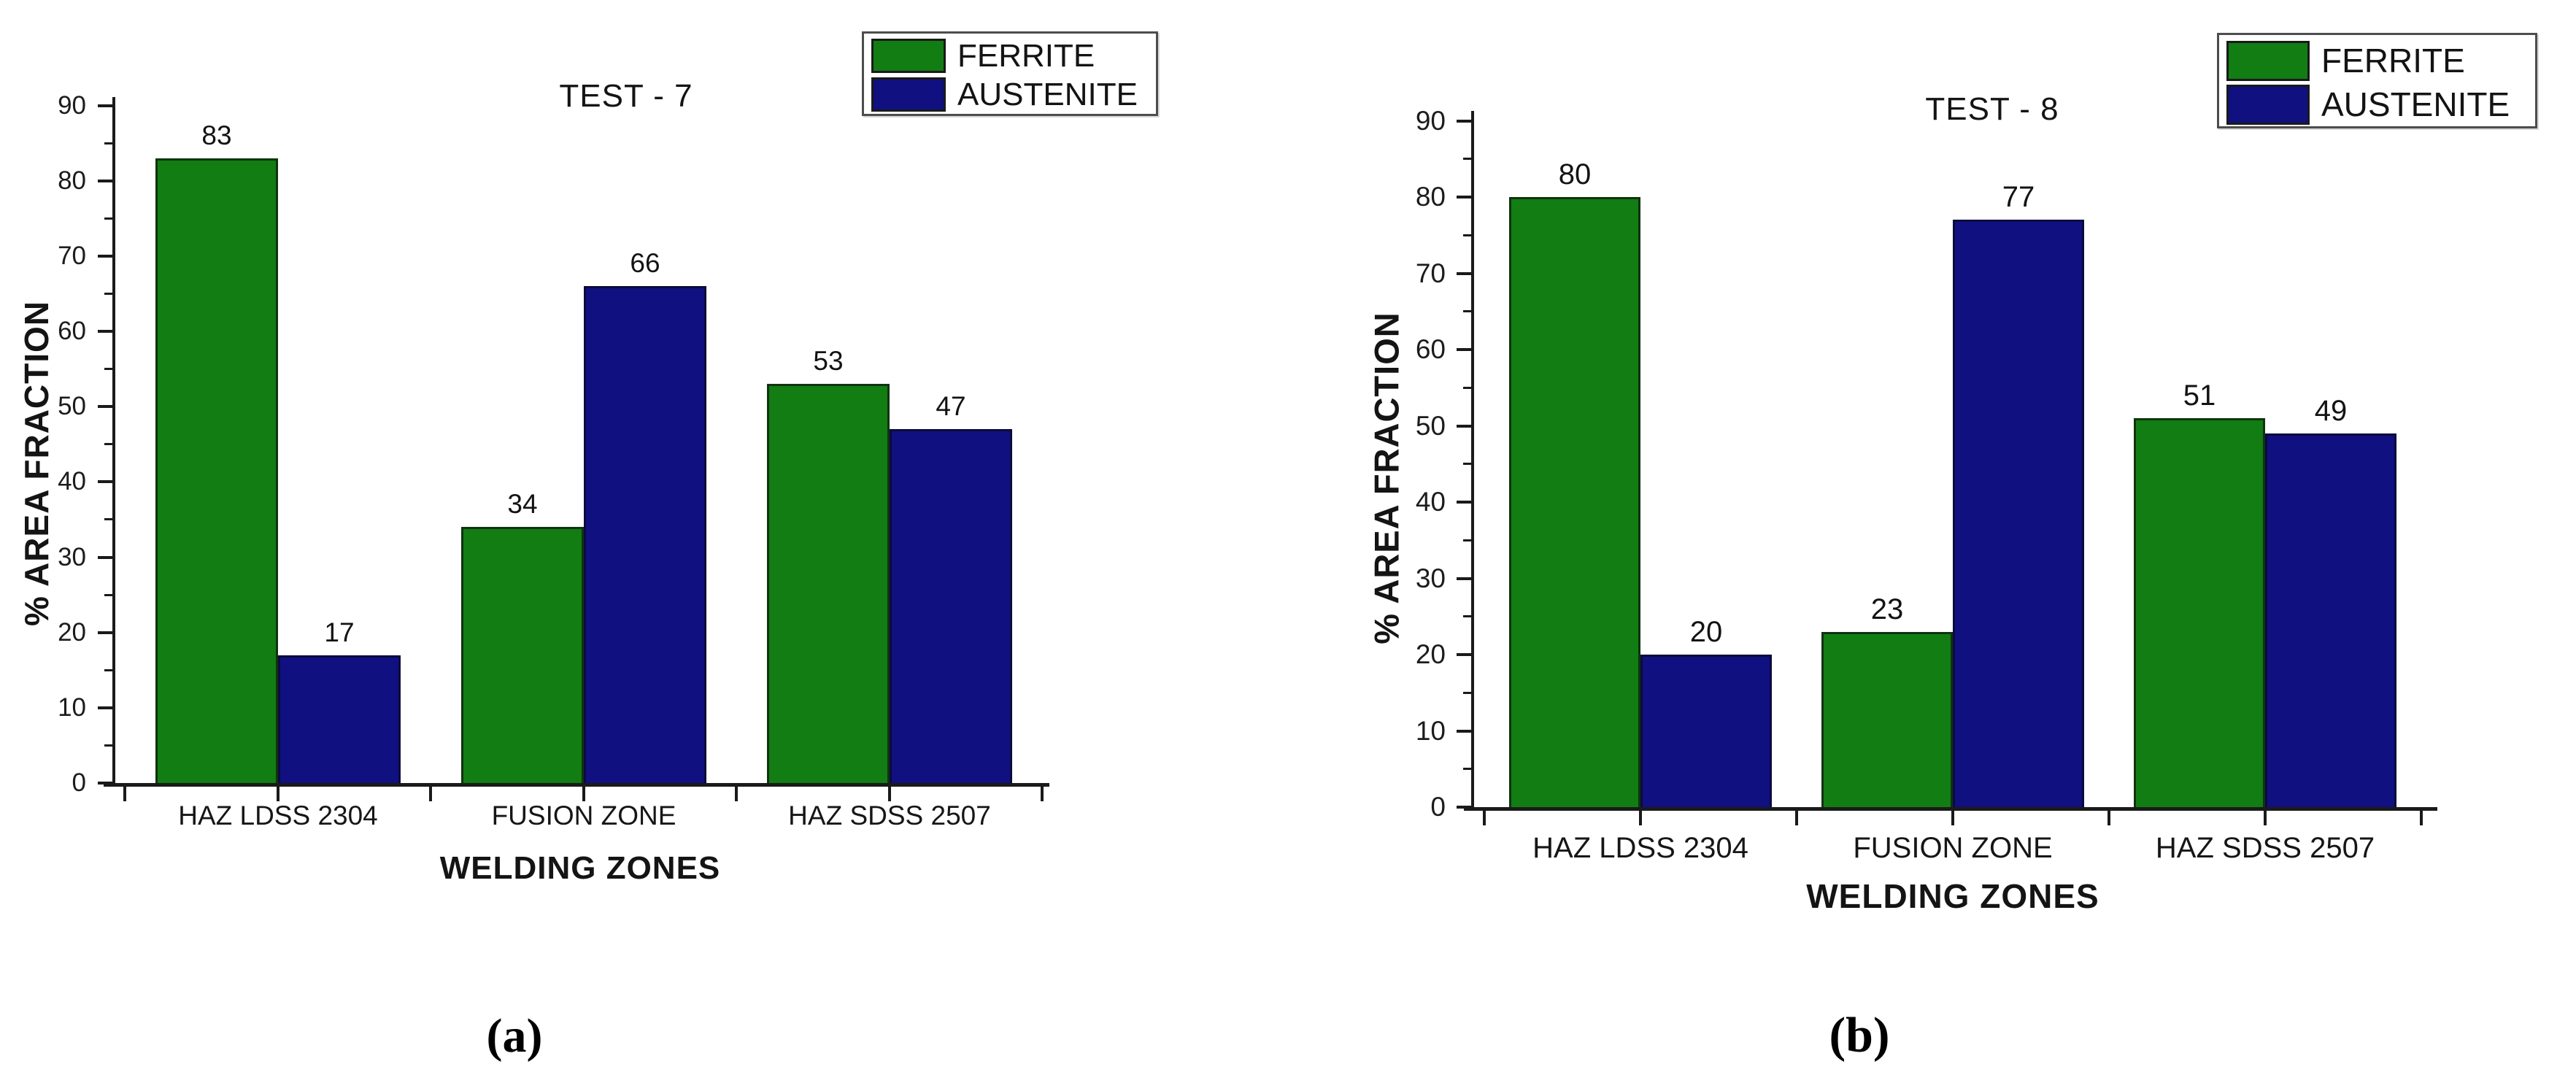 The height and width of the screenshot is (1091, 2576). I want to click on bar-value-label: 23, so click(1887, 609).